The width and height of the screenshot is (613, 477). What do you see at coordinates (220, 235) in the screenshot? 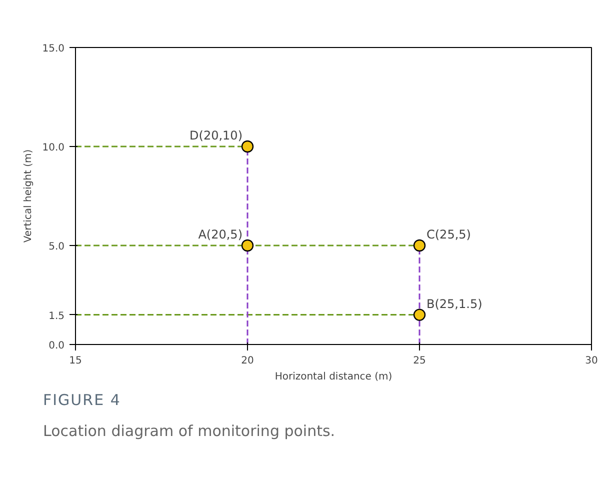
I see `data-label: A(20,5)` at bounding box center [220, 235].